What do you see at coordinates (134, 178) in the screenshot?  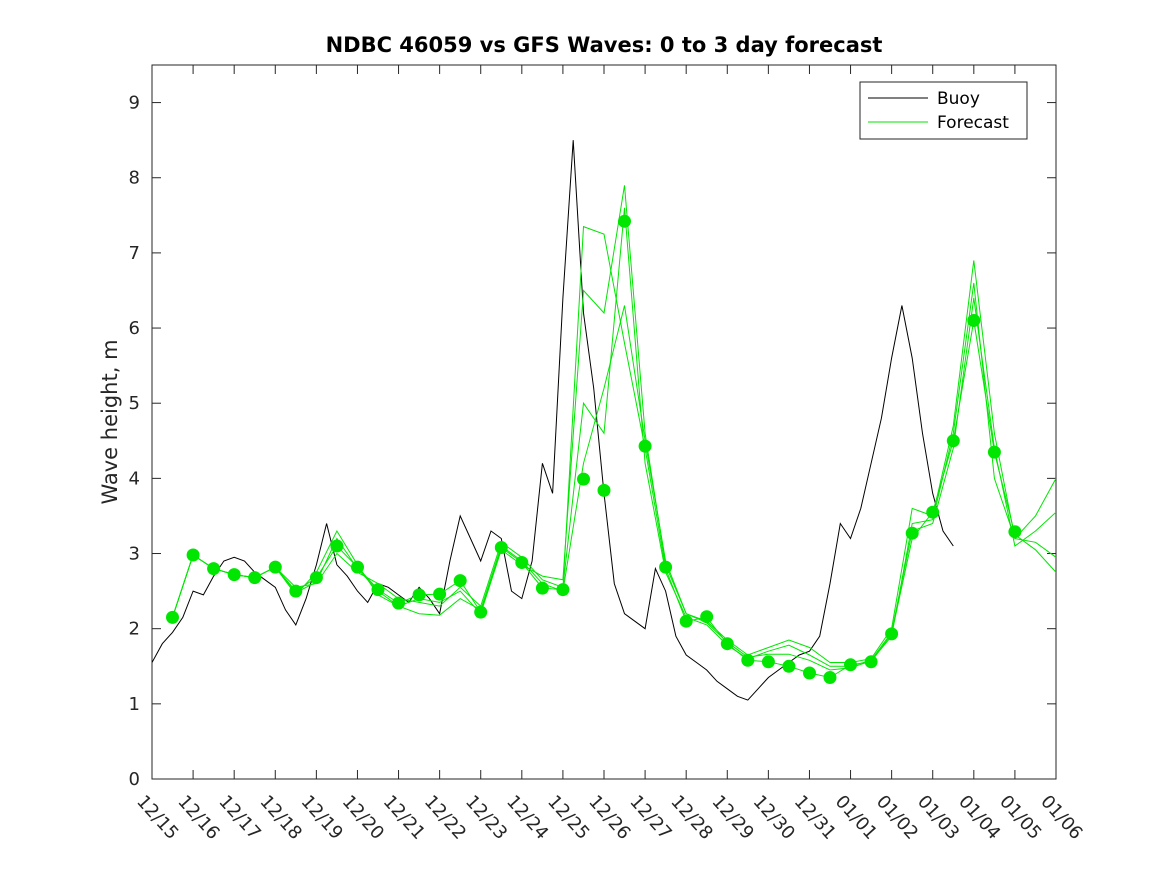 I see `y-tick-label: 8` at bounding box center [134, 178].